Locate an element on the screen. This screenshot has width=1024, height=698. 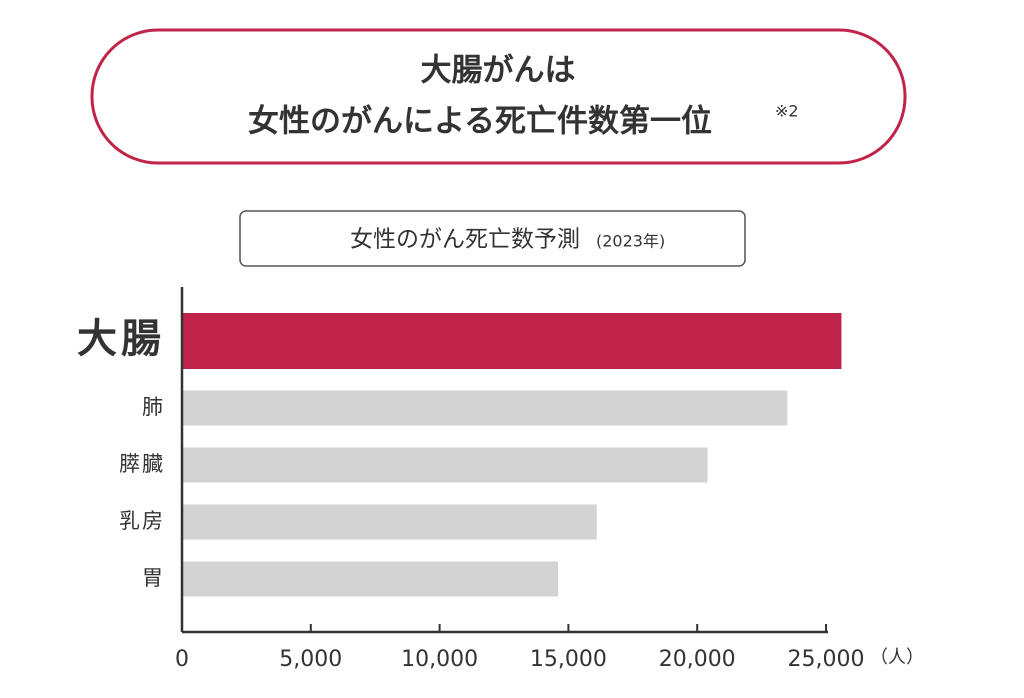
x-tick-label: 5,000 is located at coordinates (310, 659).